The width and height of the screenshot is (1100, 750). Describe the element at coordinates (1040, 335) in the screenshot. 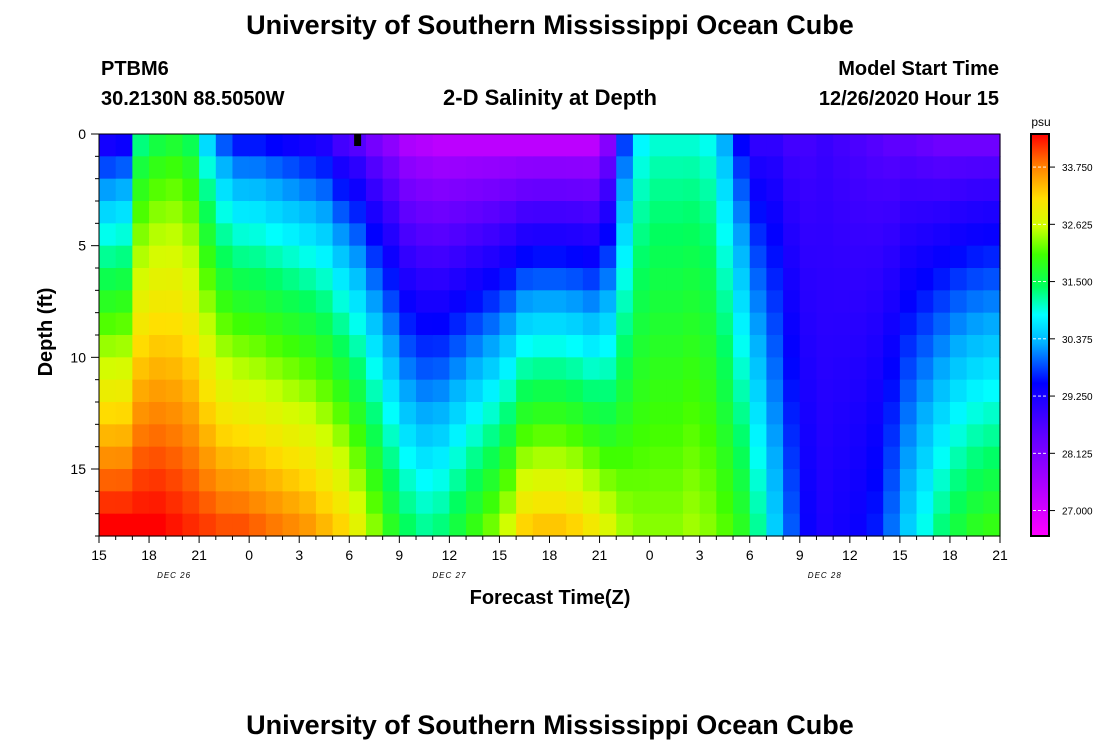

I see `colorbar` at that location.